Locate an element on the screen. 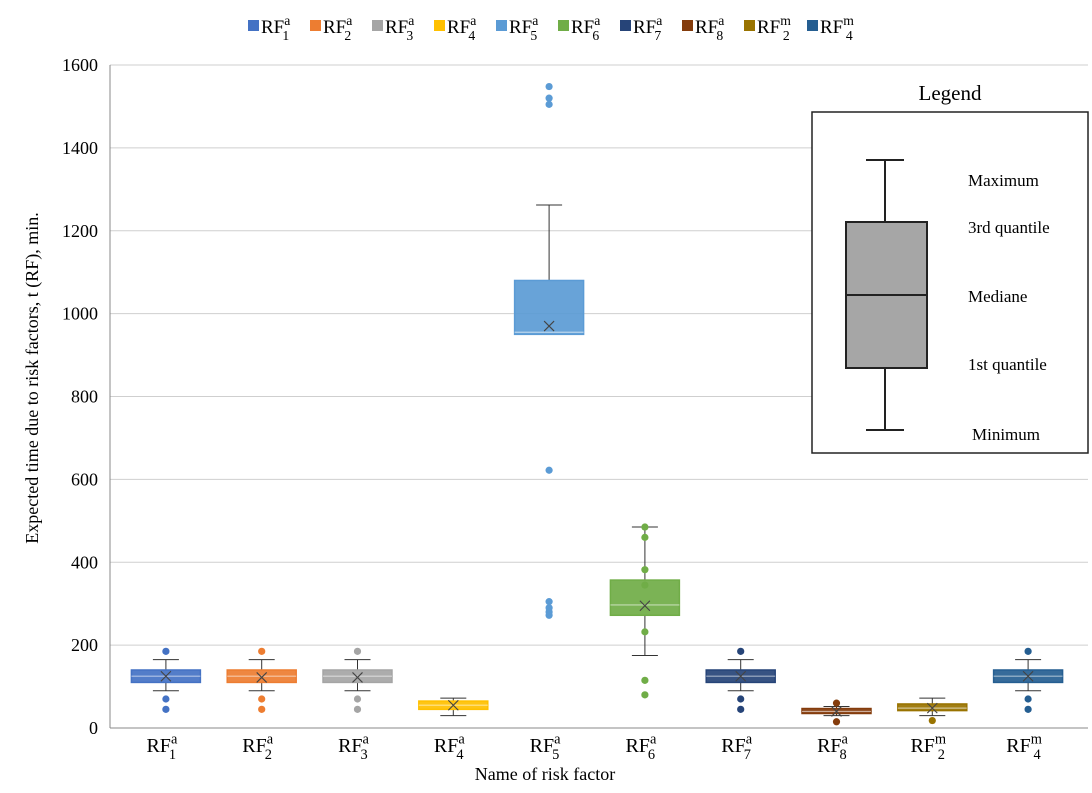 The image size is (1092, 793). box-rf4-a is located at coordinates (453, 707).